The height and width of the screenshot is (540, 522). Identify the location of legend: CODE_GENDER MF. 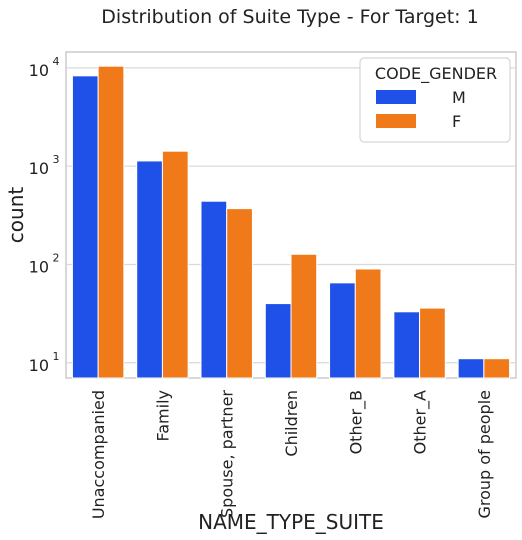
(435, 100).